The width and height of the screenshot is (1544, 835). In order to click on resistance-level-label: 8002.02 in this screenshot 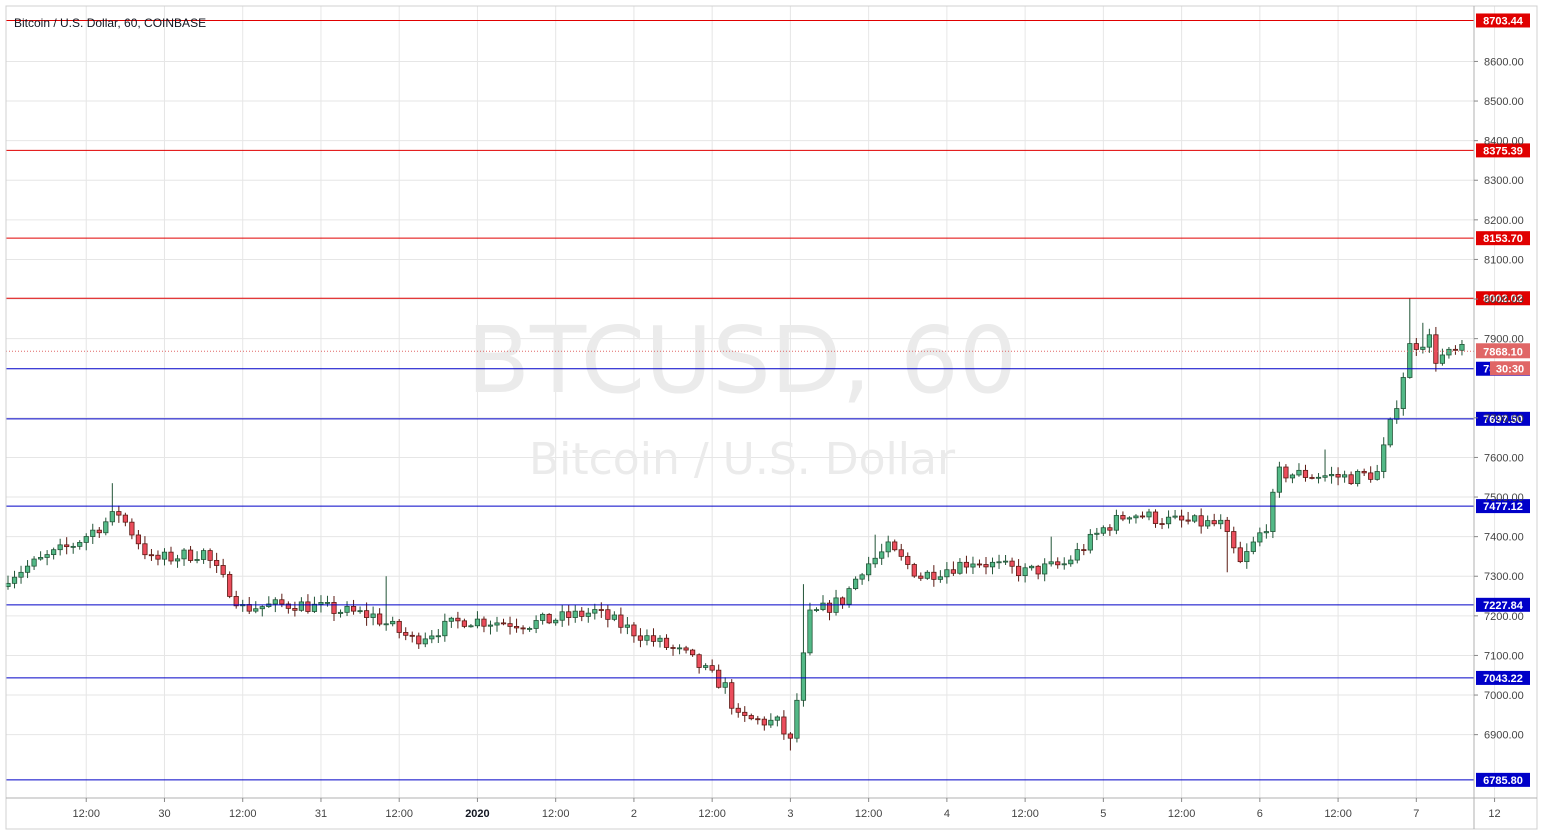, I will do `click(1503, 299)`.